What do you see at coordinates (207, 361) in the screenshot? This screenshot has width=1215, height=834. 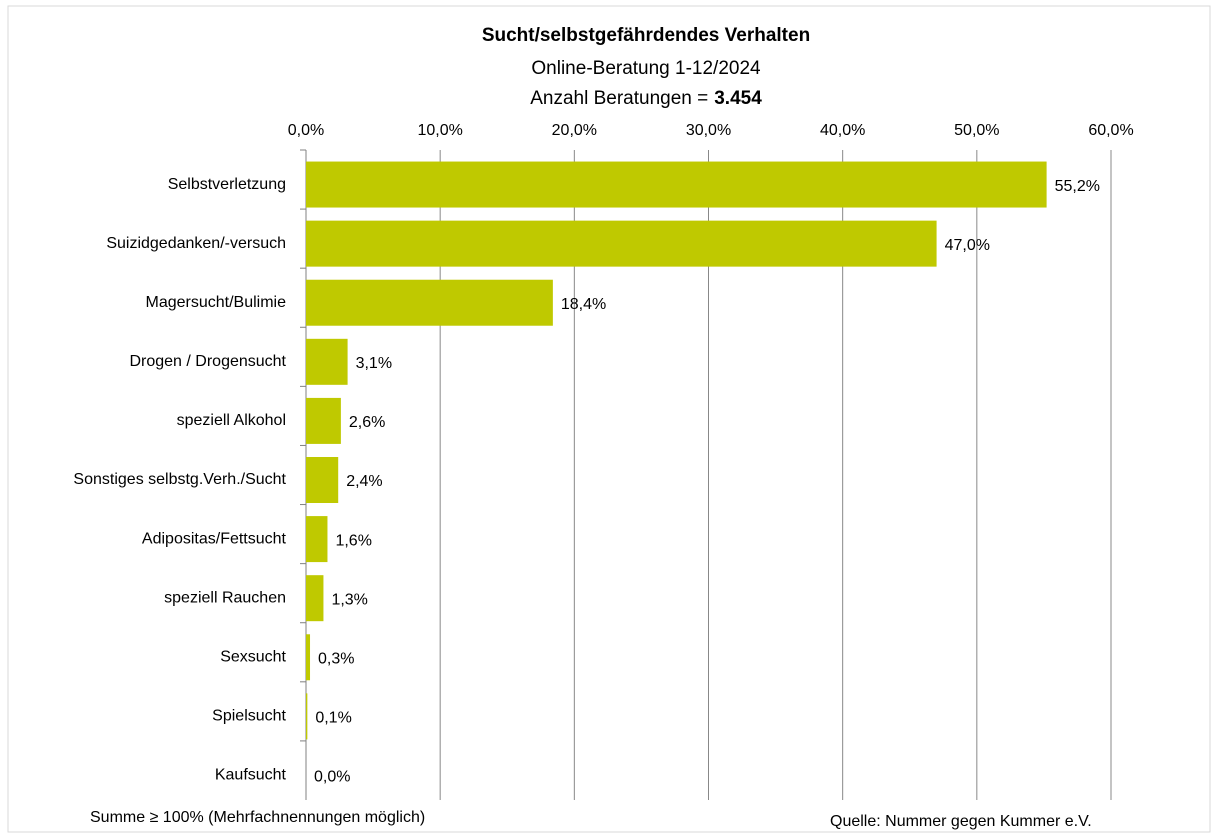 I see `y-tick-label: Drogen / Drogensucht` at bounding box center [207, 361].